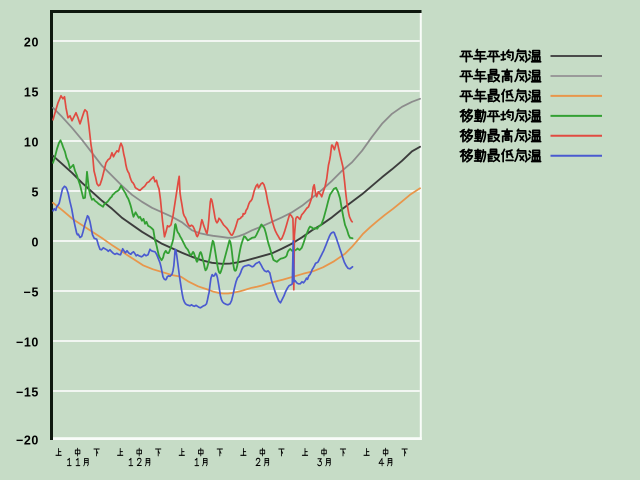 Image resolution: width=640 pixels, height=485 pixels. What do you see at coordinates (27, 393) in the screenshot?
I see `svg-text: −15` at bounding box center [27, 393].